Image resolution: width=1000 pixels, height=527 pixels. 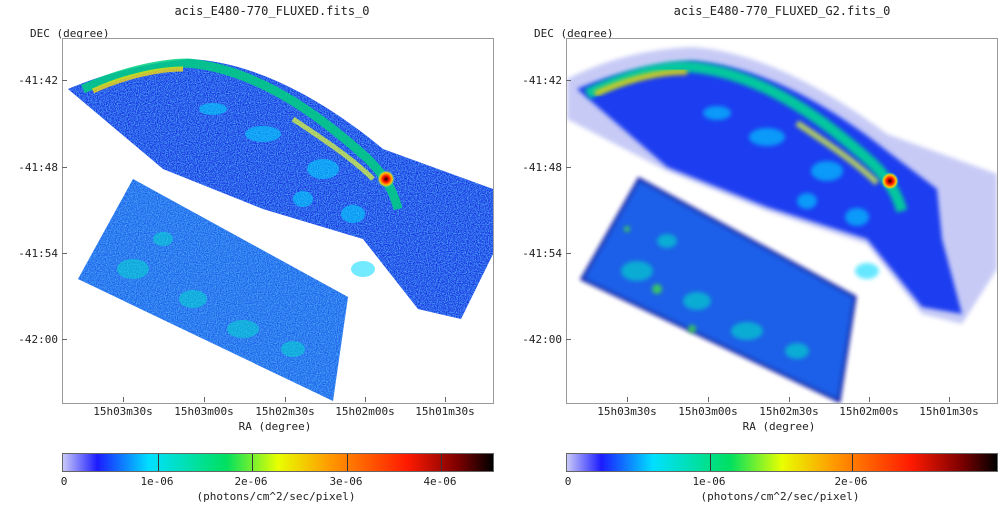 I want to click on right-panel-title: acis_E480-770_FLUXED_G2.fits_0, so click(x=782, y=11).